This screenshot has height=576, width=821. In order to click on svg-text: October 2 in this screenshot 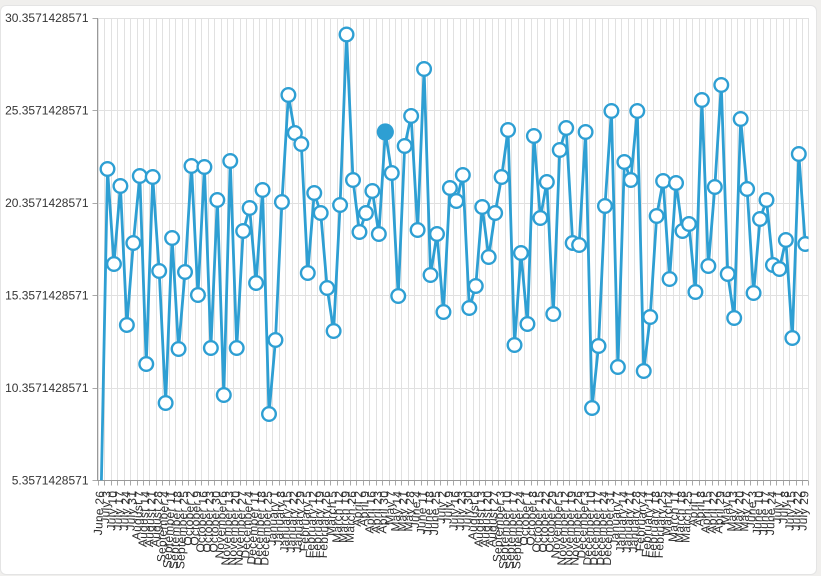, I will do `click(189, 518)`.